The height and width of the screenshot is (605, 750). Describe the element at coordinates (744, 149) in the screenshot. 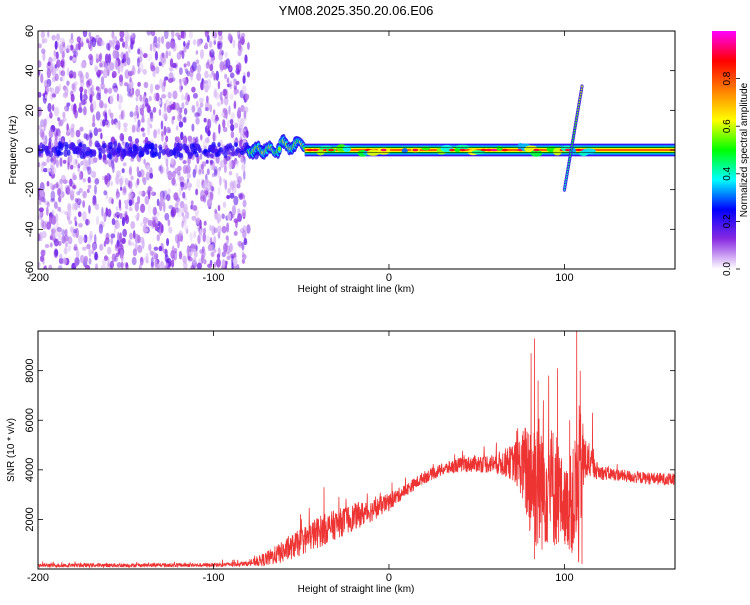

I see `colorbar-label: Normalized spectral amplitude` at that location.